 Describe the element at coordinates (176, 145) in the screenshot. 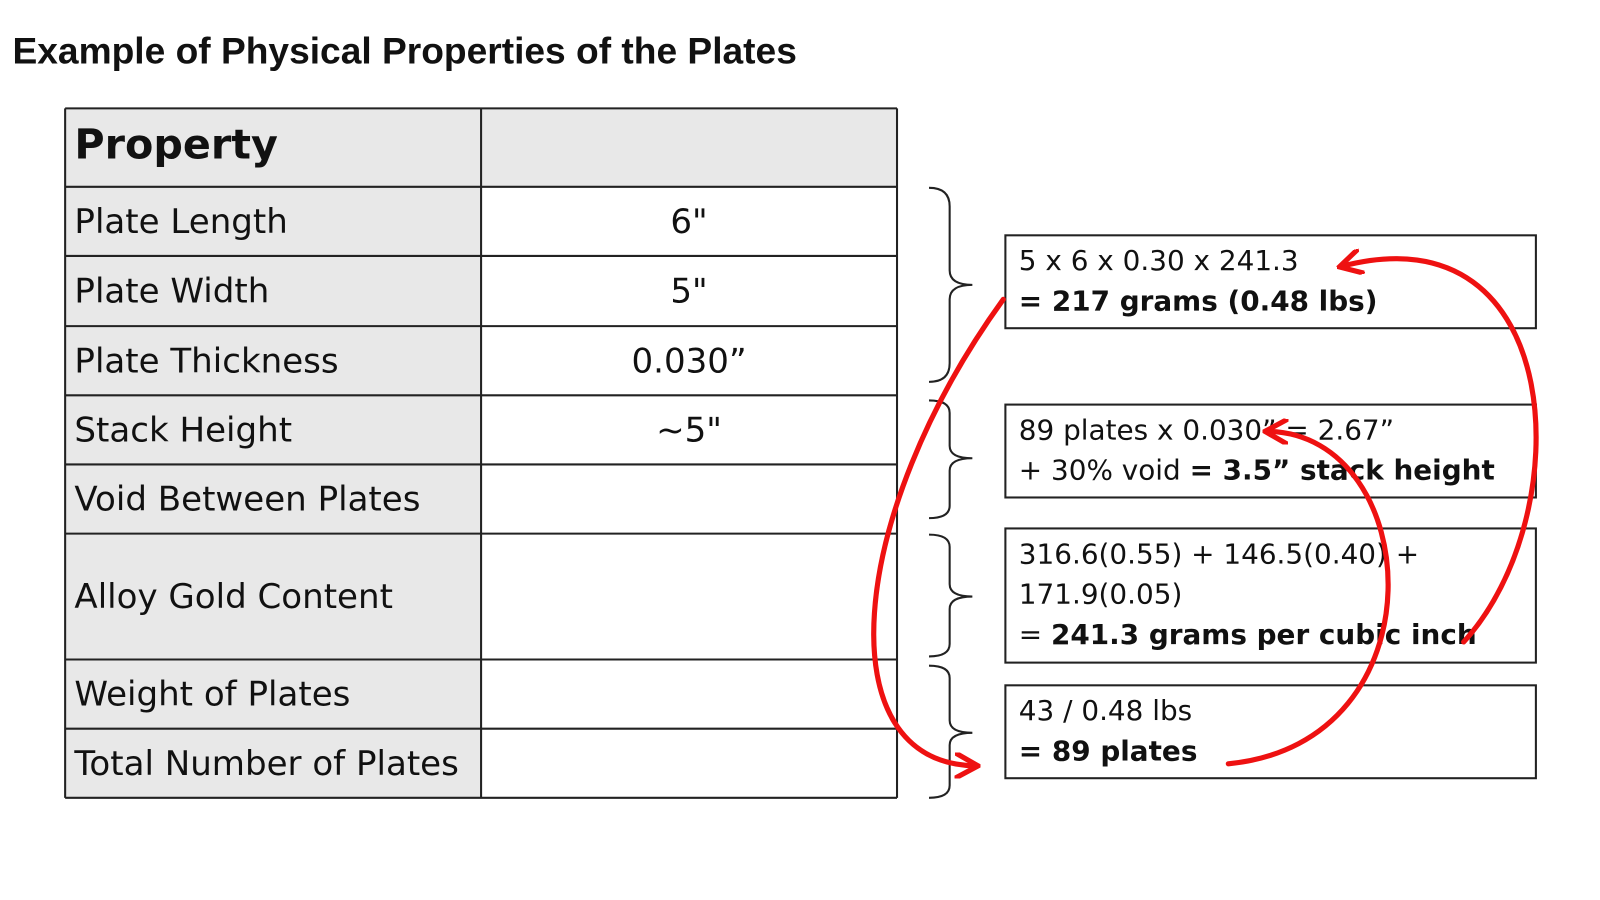

I see `table-header: Property` at that location.